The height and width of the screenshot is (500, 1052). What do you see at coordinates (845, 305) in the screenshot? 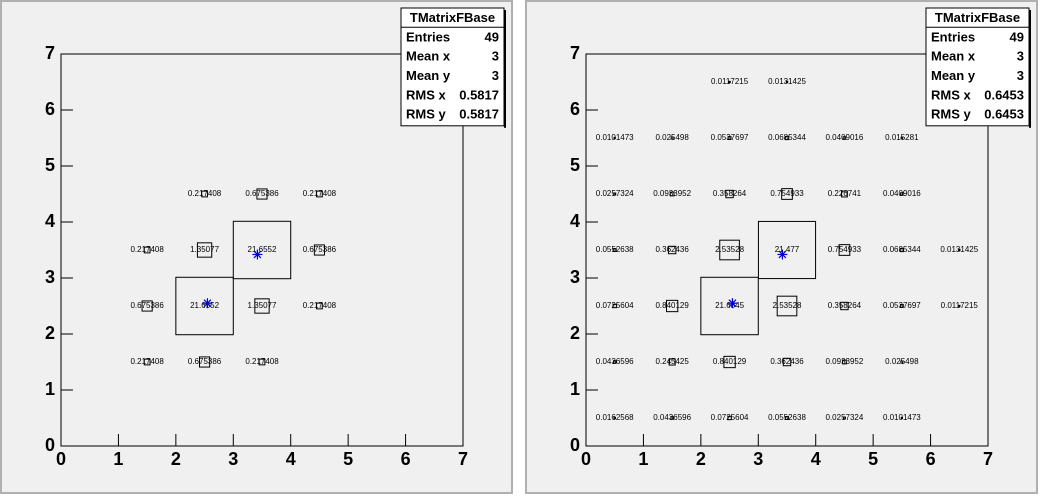
I see `cell-label: 0.358264` at bounding box center [845, 305].